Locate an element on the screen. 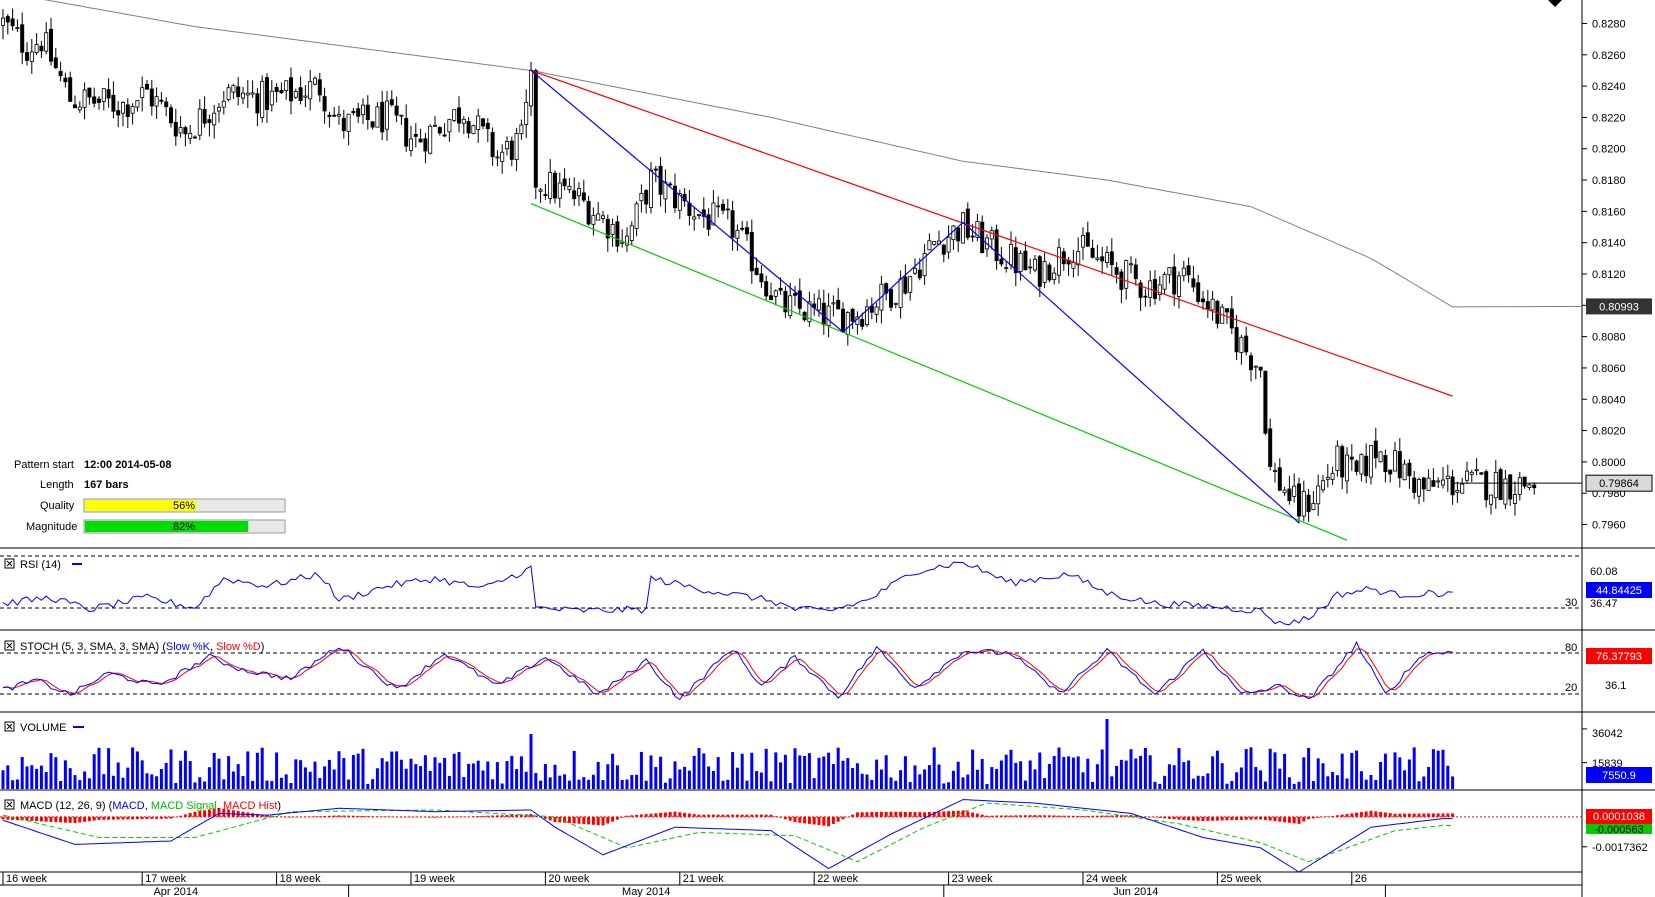 This screenshot has height=897, width=1655. rsi-collapse-icon is located at coordinates (9, 563).